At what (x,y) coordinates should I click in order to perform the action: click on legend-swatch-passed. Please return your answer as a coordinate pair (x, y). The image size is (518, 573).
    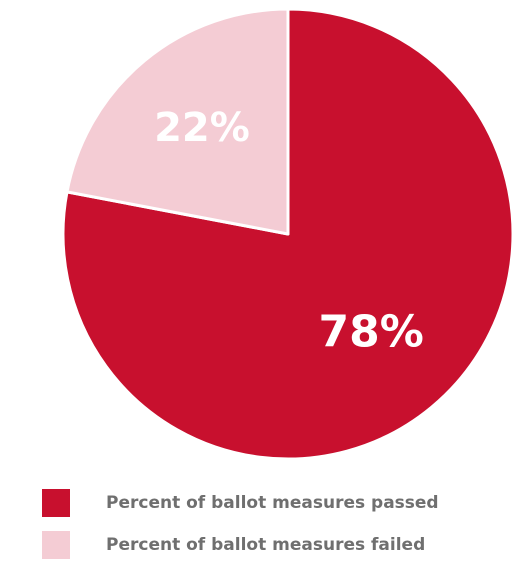
    Looking at the image, I should click on (56, 503).